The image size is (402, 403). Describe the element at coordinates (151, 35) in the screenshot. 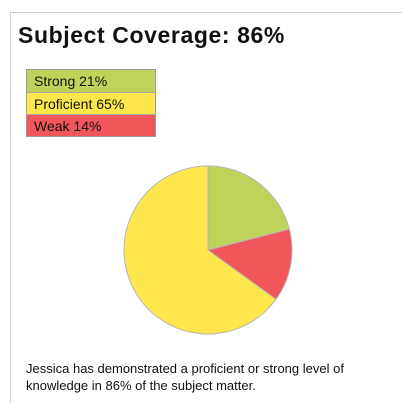

I see `chart-title: Subject Coverage: 86%` at that location.